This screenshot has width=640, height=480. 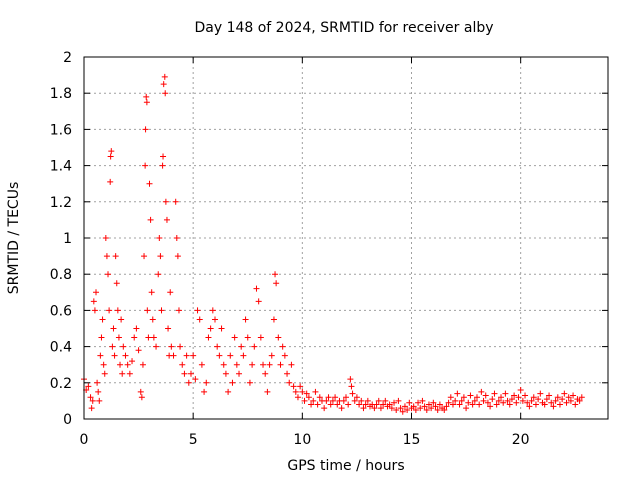 I want to click on y-tick-label: 1.8, so click(x=61, y=94).